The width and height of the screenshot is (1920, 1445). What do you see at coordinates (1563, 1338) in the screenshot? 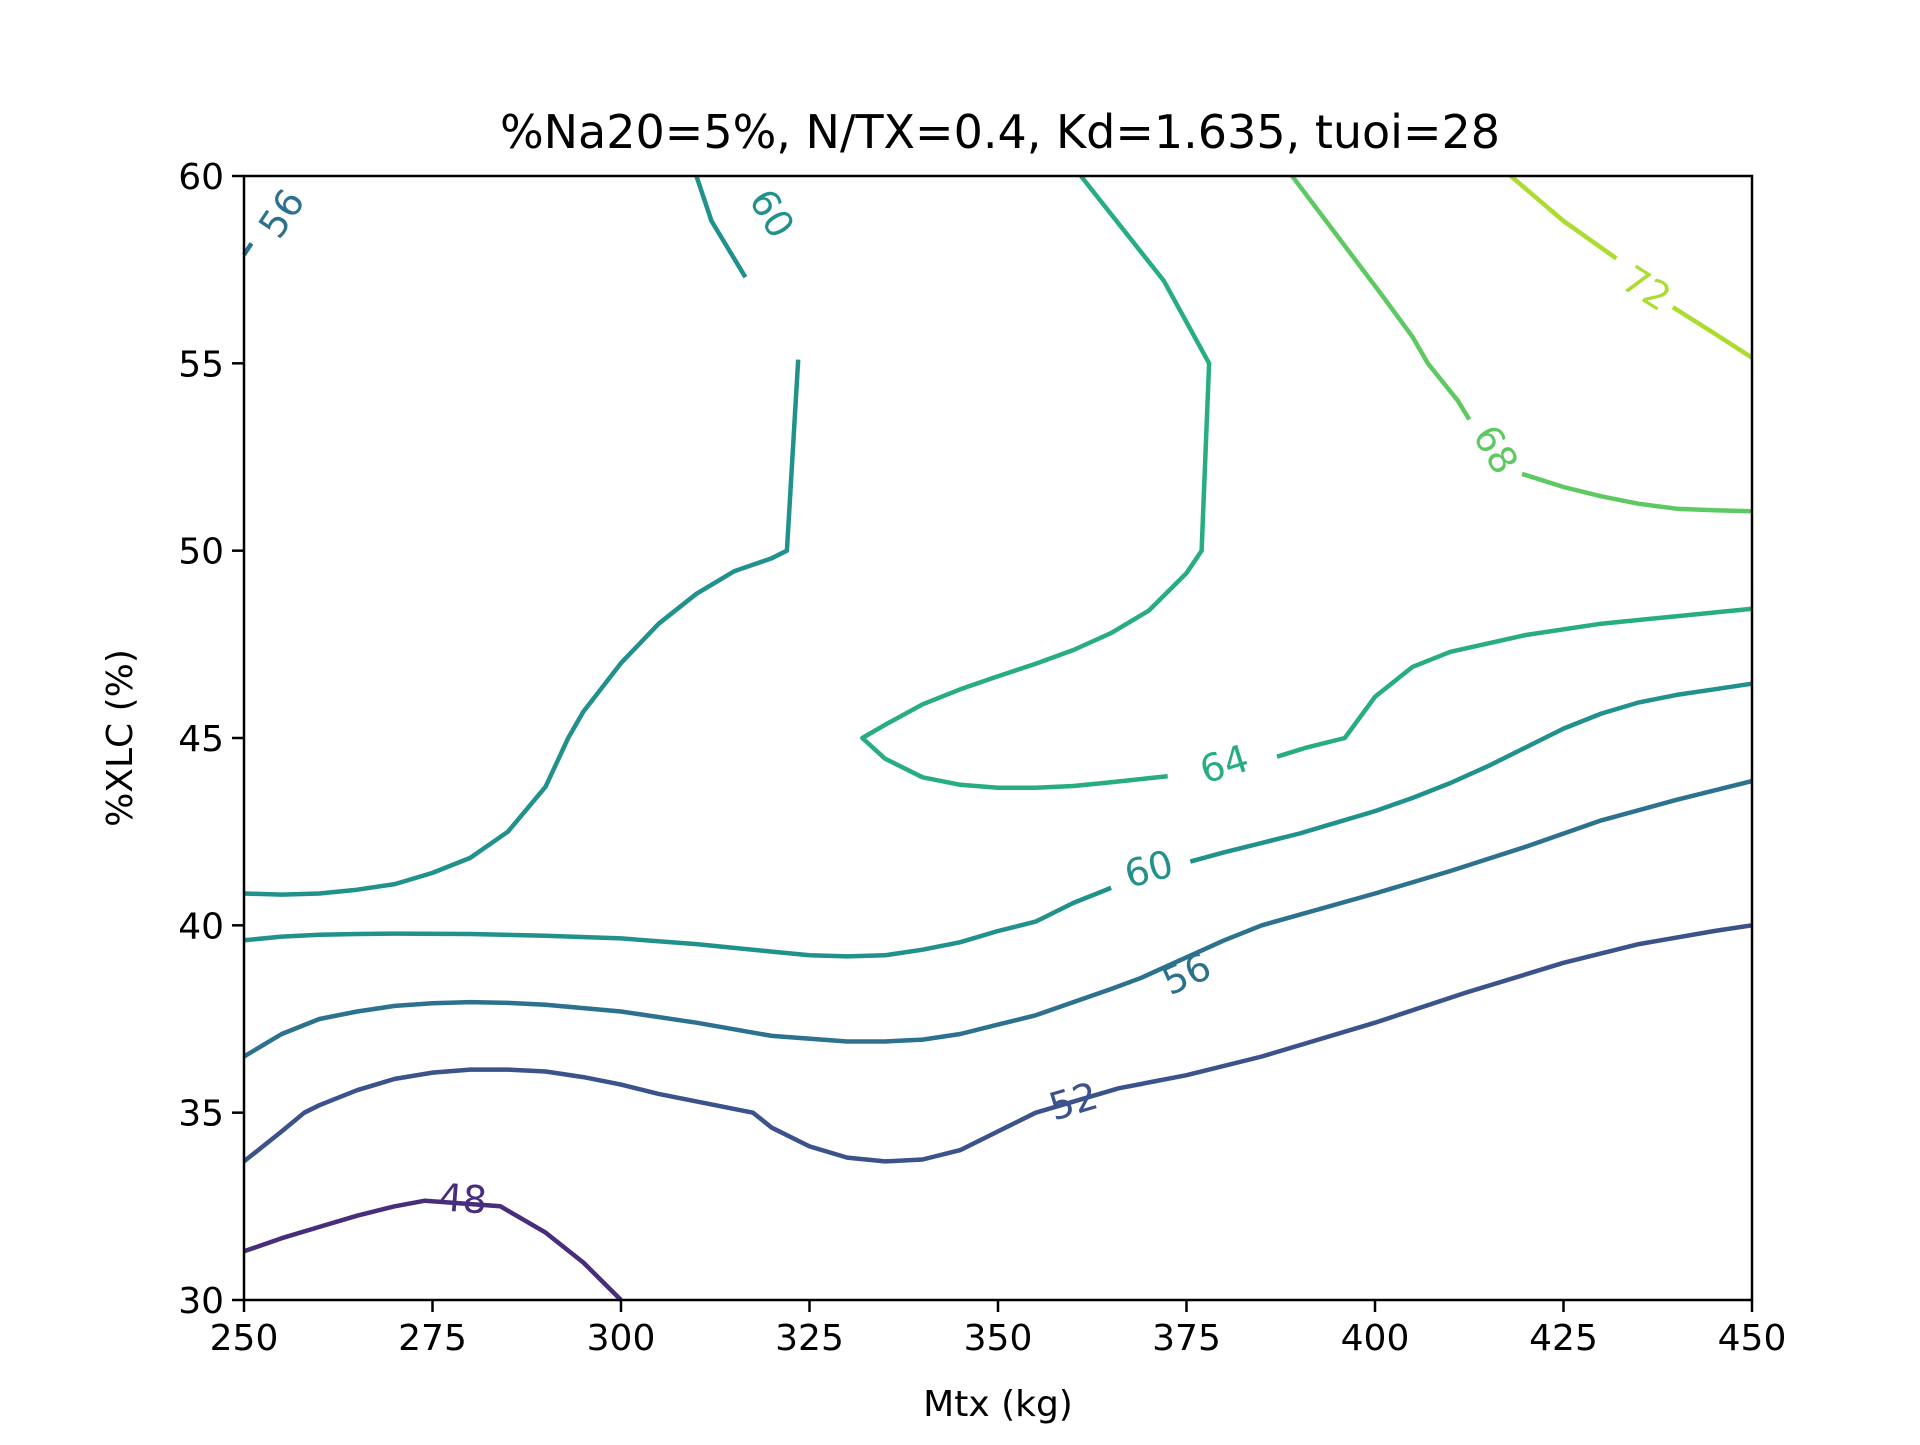
I see `x-tick-label-425: 425` at bounding box center [1563, 1338].